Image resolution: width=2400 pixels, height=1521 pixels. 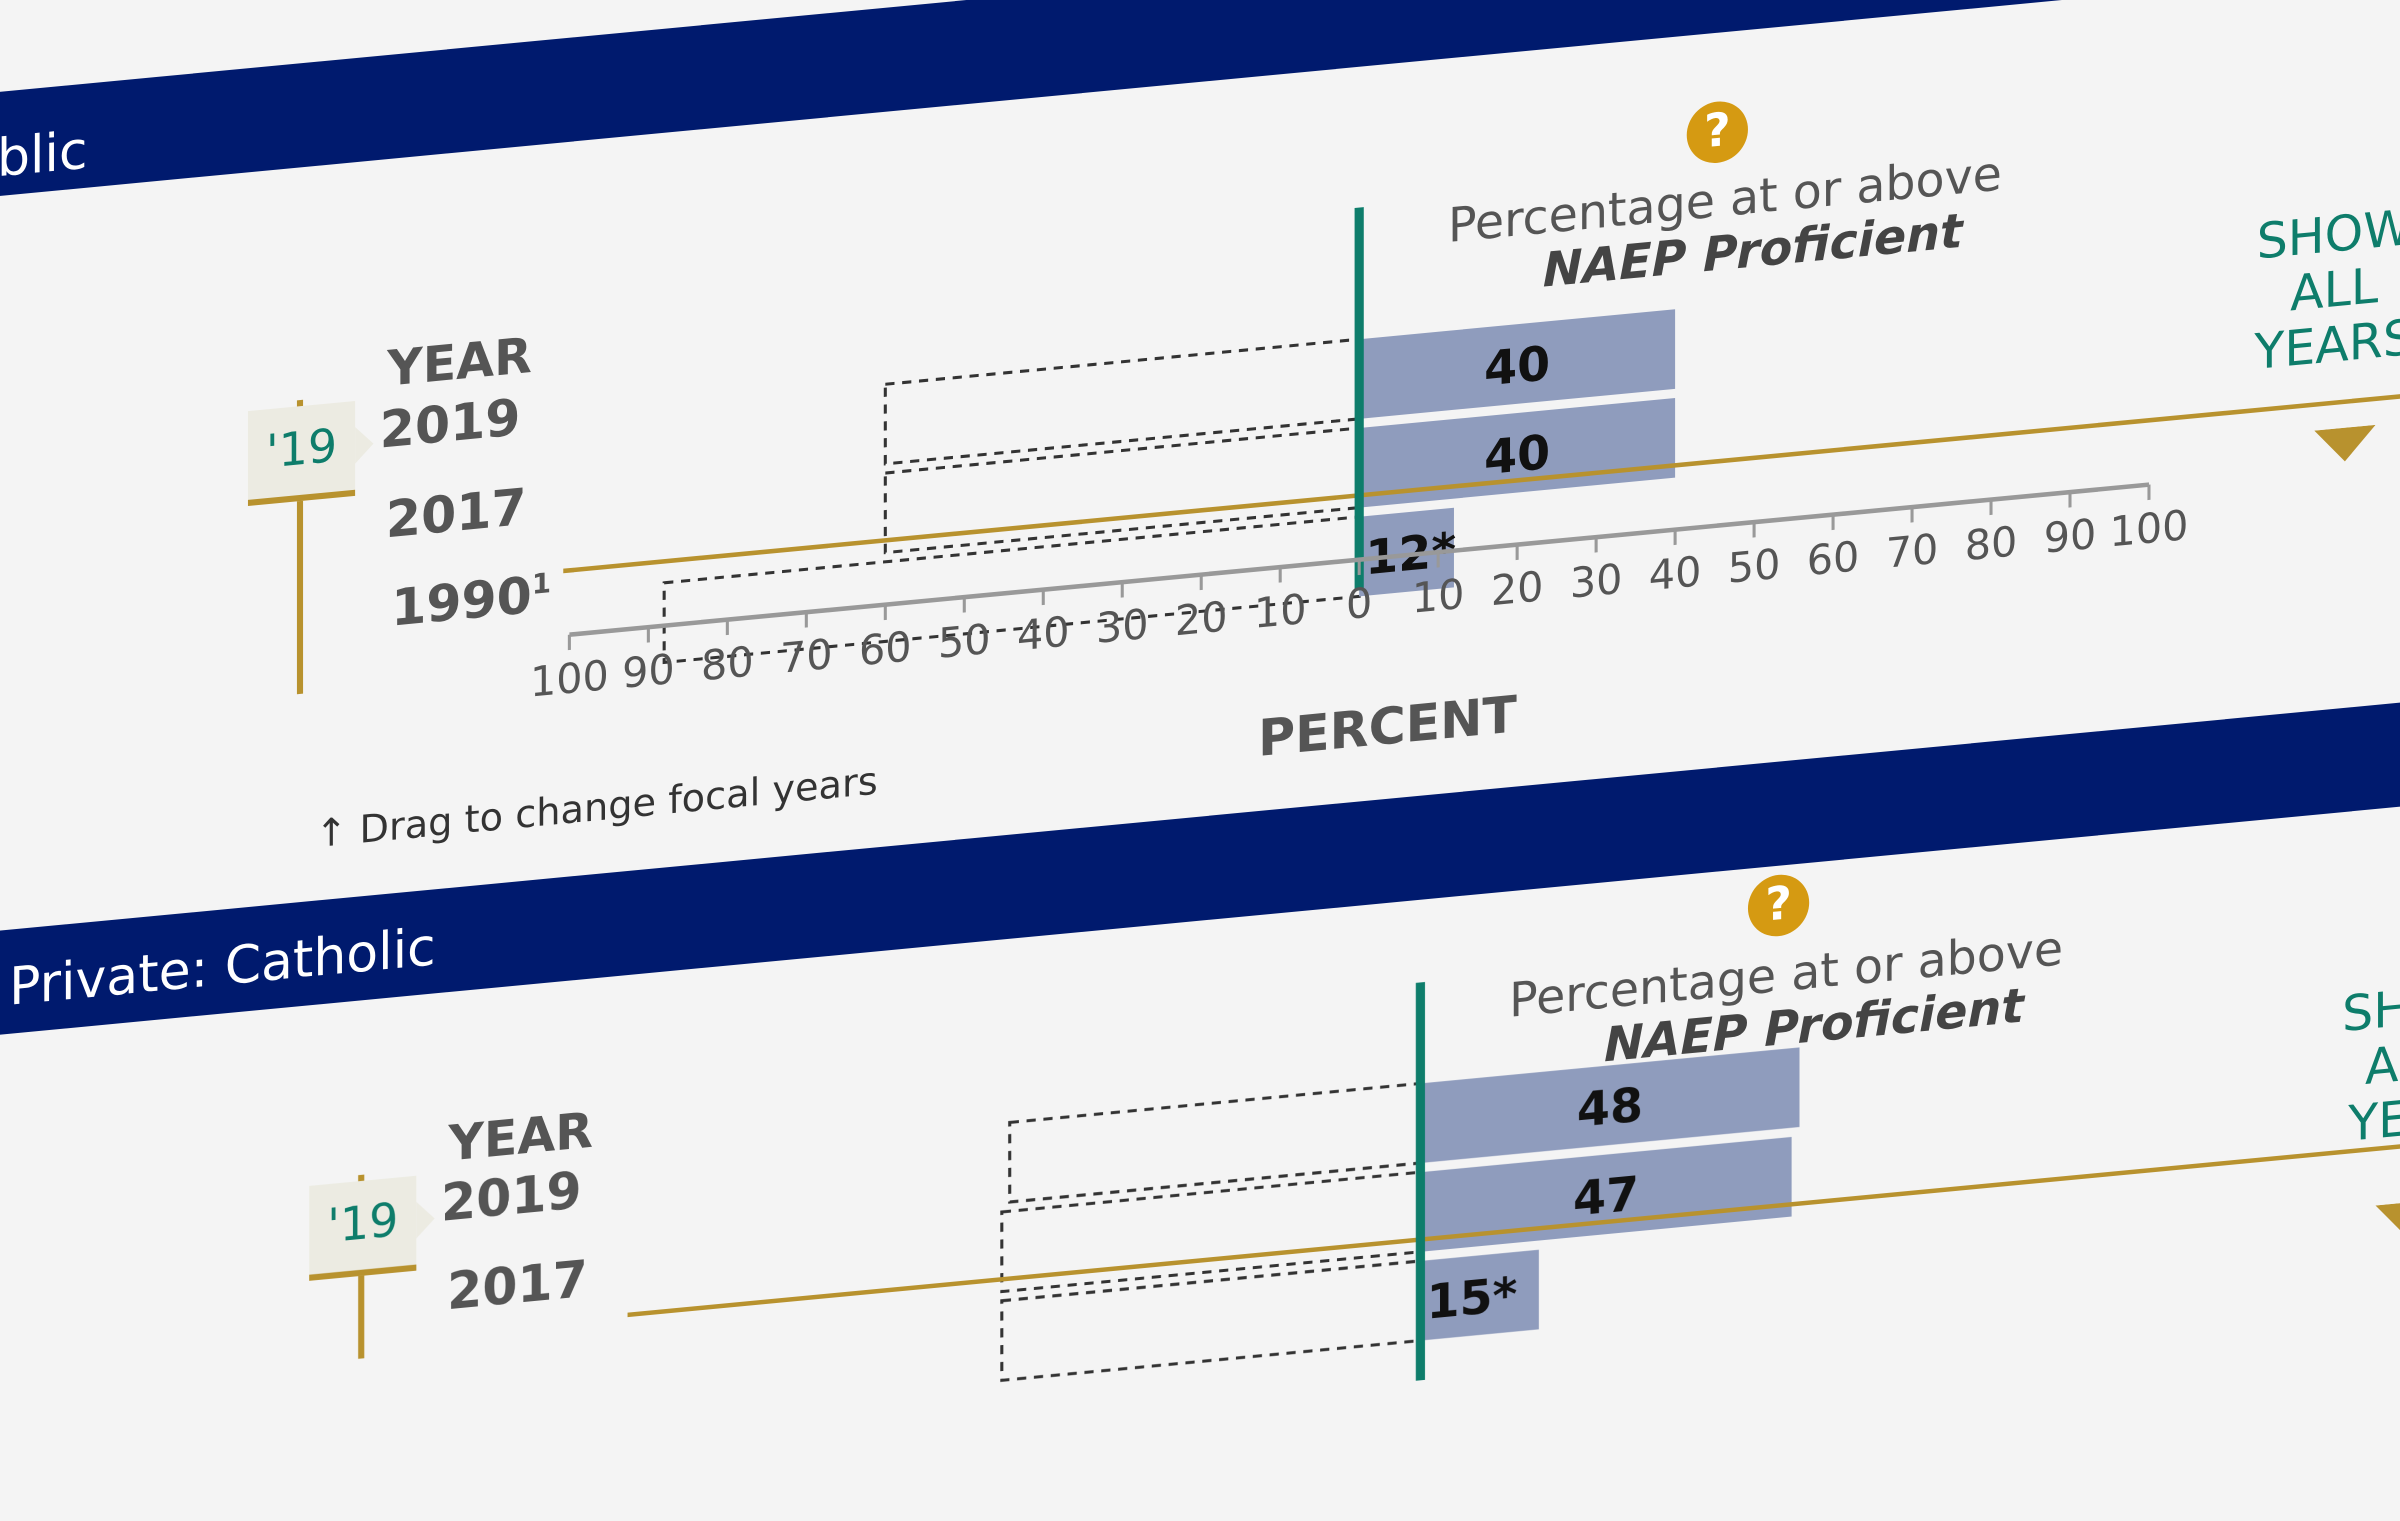 I want to click on bar-value-label: 15*, so click(x=1472, y=1299).